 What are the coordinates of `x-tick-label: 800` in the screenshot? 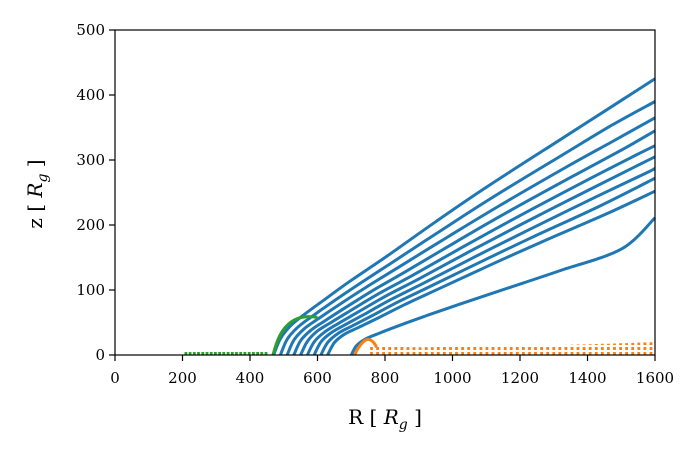 It's located at (385, 378).